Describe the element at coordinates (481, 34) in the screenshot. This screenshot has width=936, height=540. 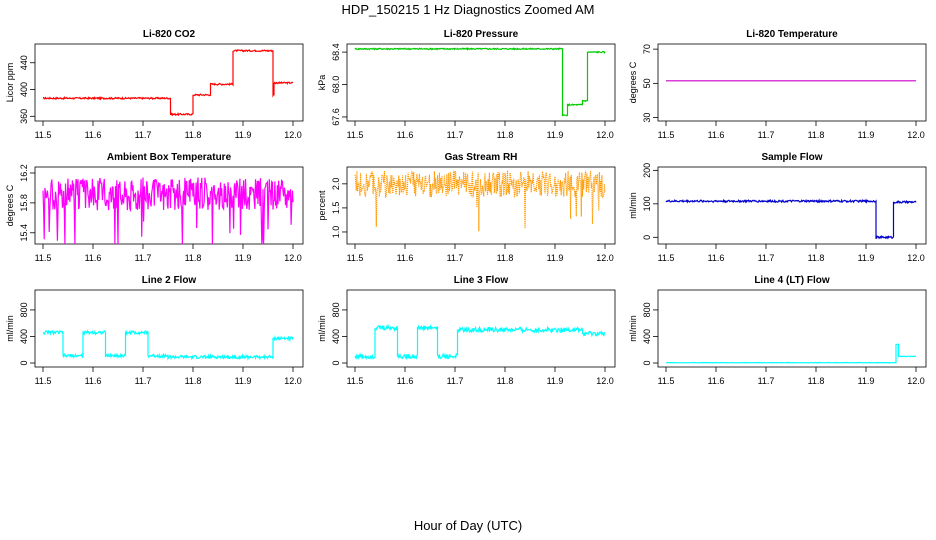
I see `panel-title: Li-820 Pressure` at that location.